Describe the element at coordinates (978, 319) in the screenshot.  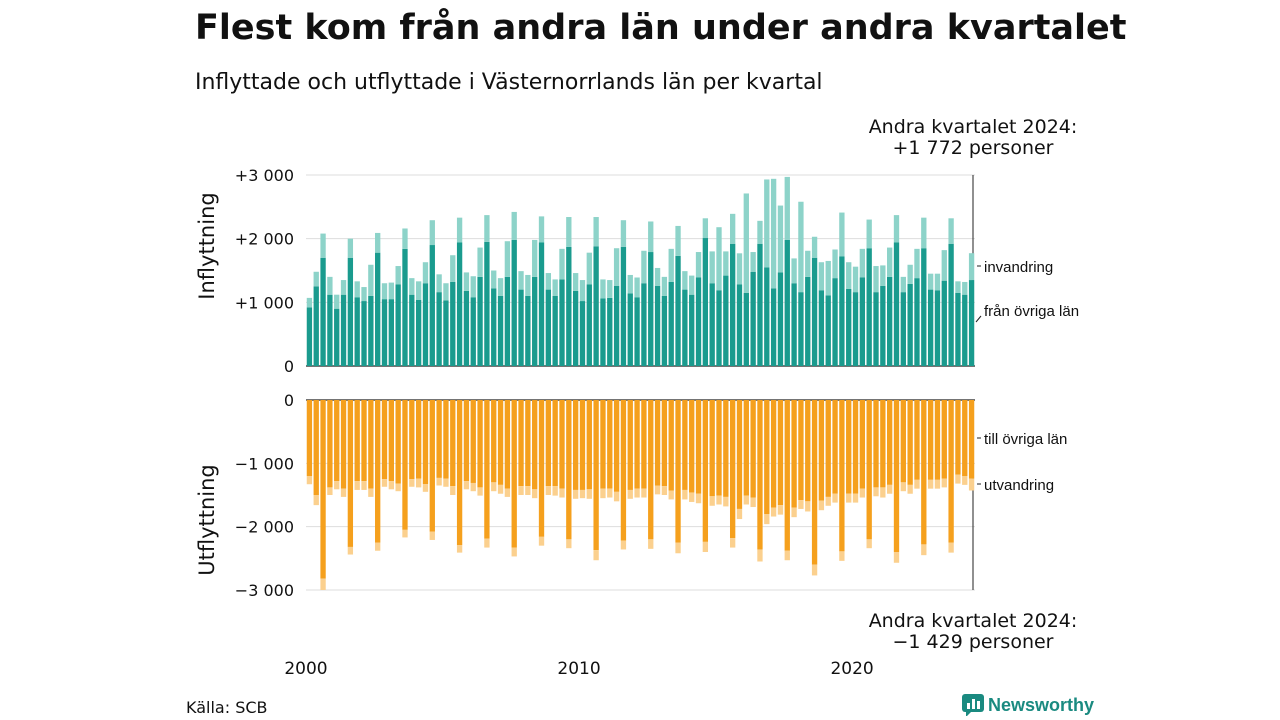
I see `legend-leader` at that location.